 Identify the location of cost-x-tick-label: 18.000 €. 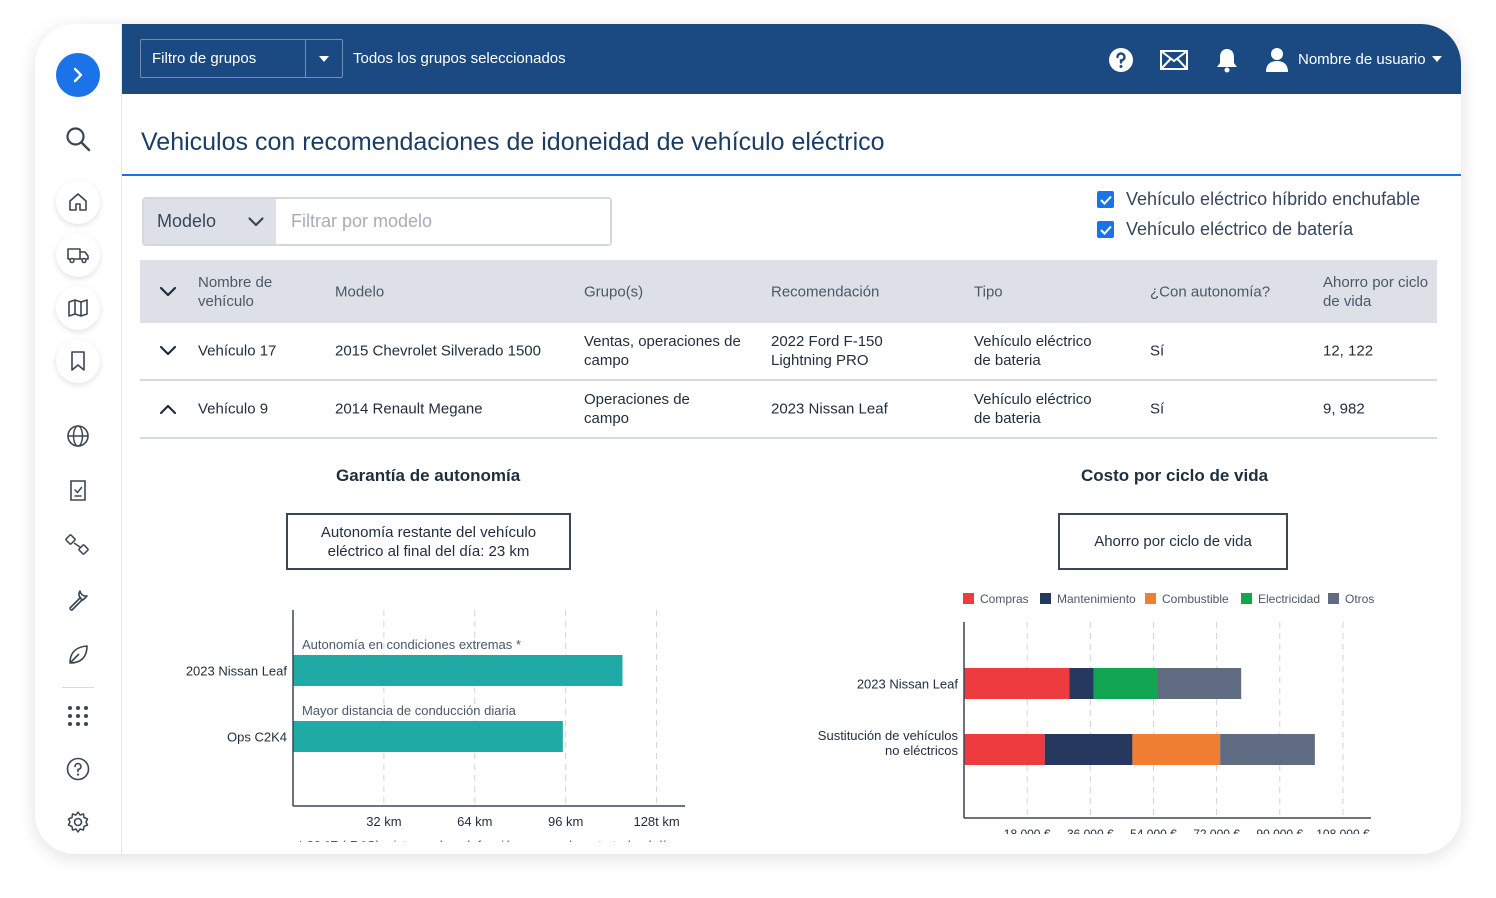
(1027, 830).